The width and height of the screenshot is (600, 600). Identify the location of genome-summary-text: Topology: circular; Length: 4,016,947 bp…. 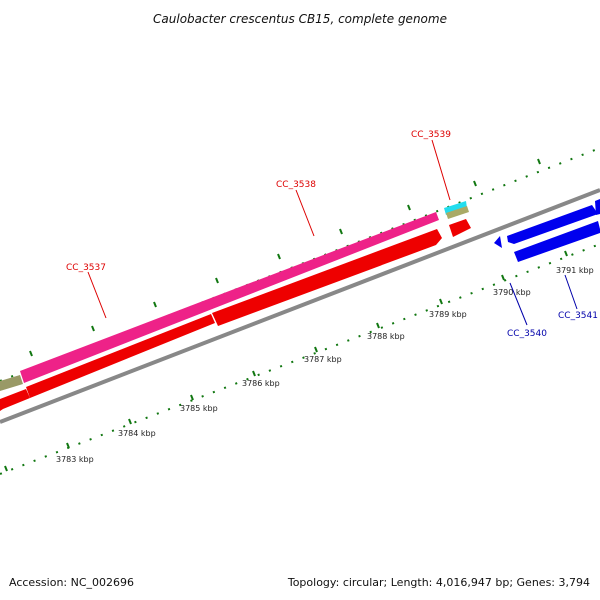
(438, 582).